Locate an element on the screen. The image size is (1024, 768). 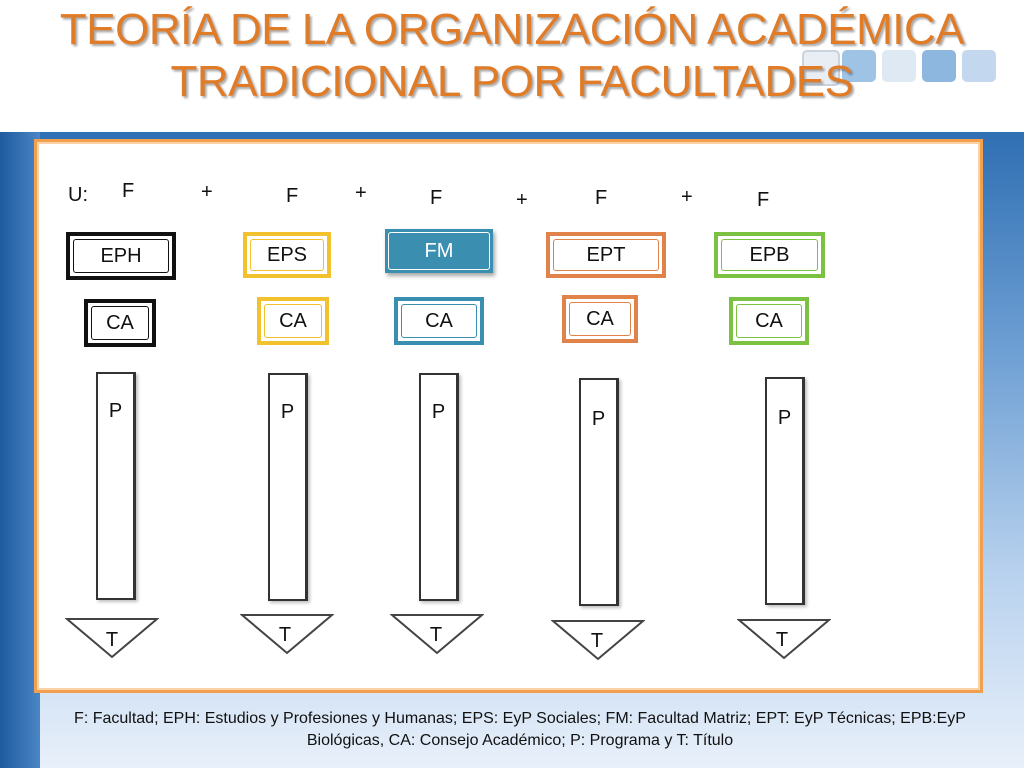
faculty-box-eph: EPH is located at coordinates (121, 256).